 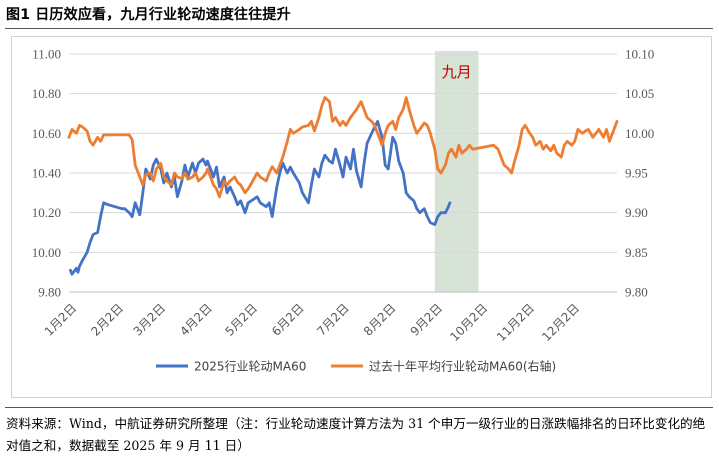 I want to click on y-left-tick-label: 10.00, so click(x=46, y=252).